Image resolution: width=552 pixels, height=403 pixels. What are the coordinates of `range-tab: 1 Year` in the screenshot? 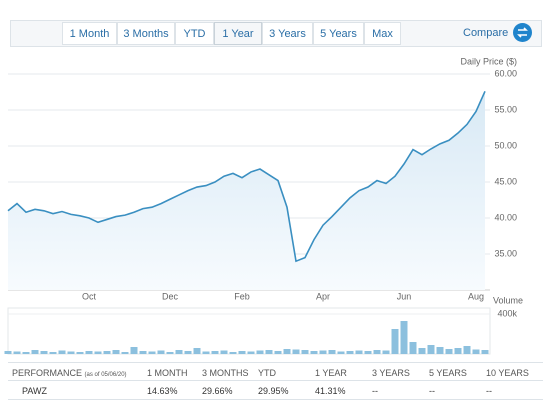 It's located at (238, 33).